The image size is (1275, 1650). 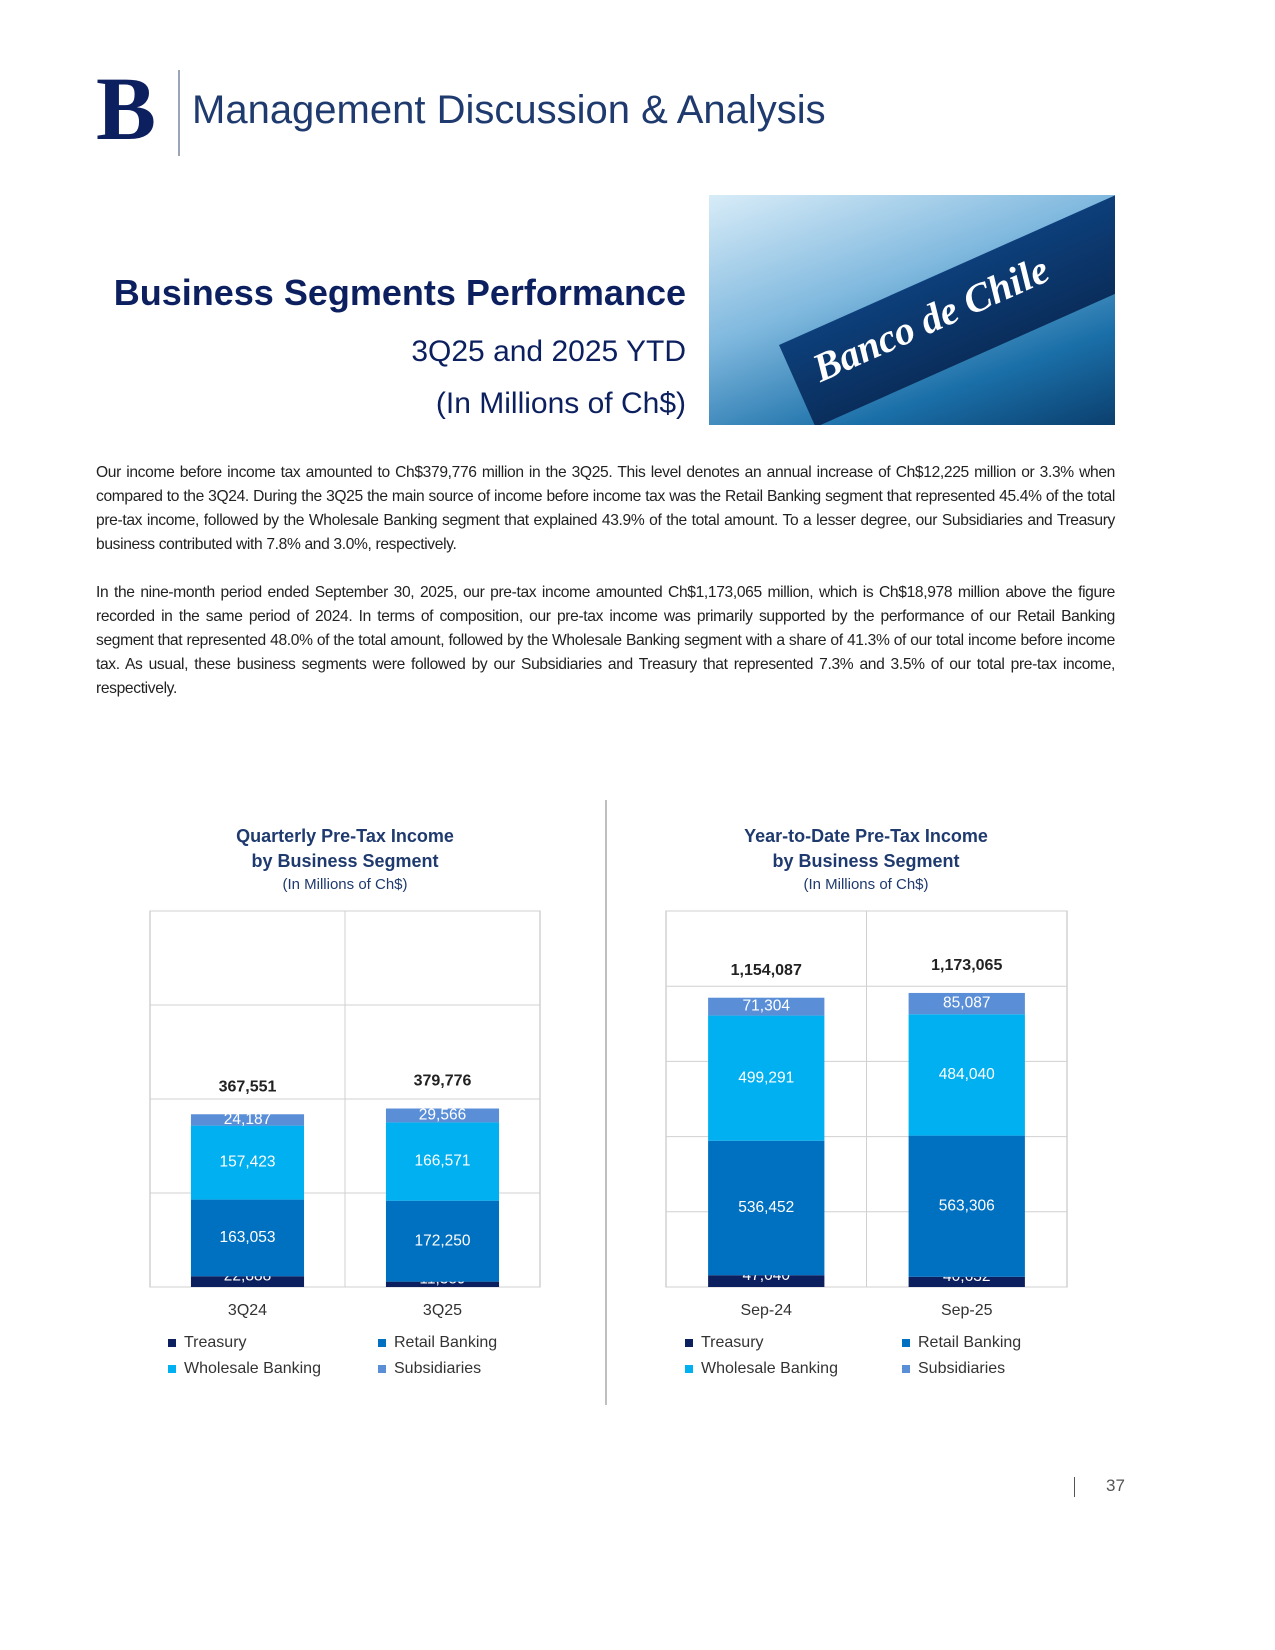 I want to click on photo: Banco de Chile, so click(x=912, y=310).